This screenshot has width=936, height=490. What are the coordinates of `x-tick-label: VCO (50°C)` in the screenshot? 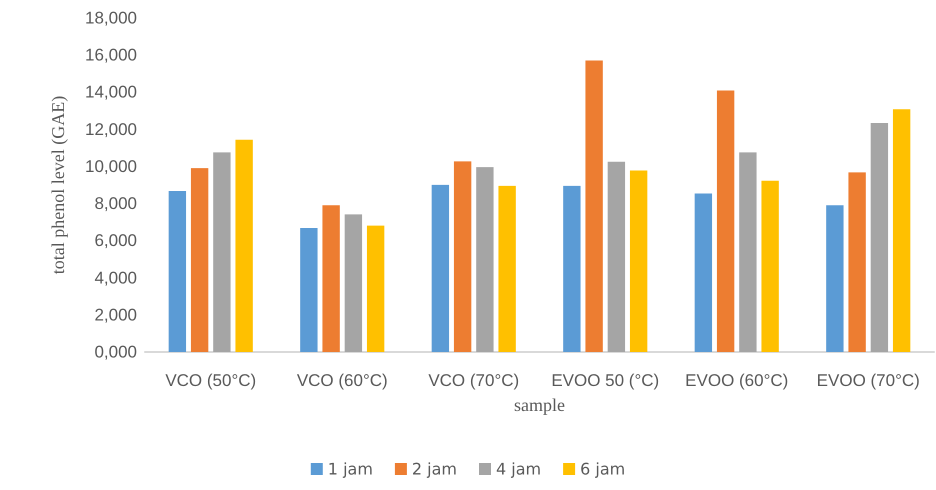 It's located at (210, 380).